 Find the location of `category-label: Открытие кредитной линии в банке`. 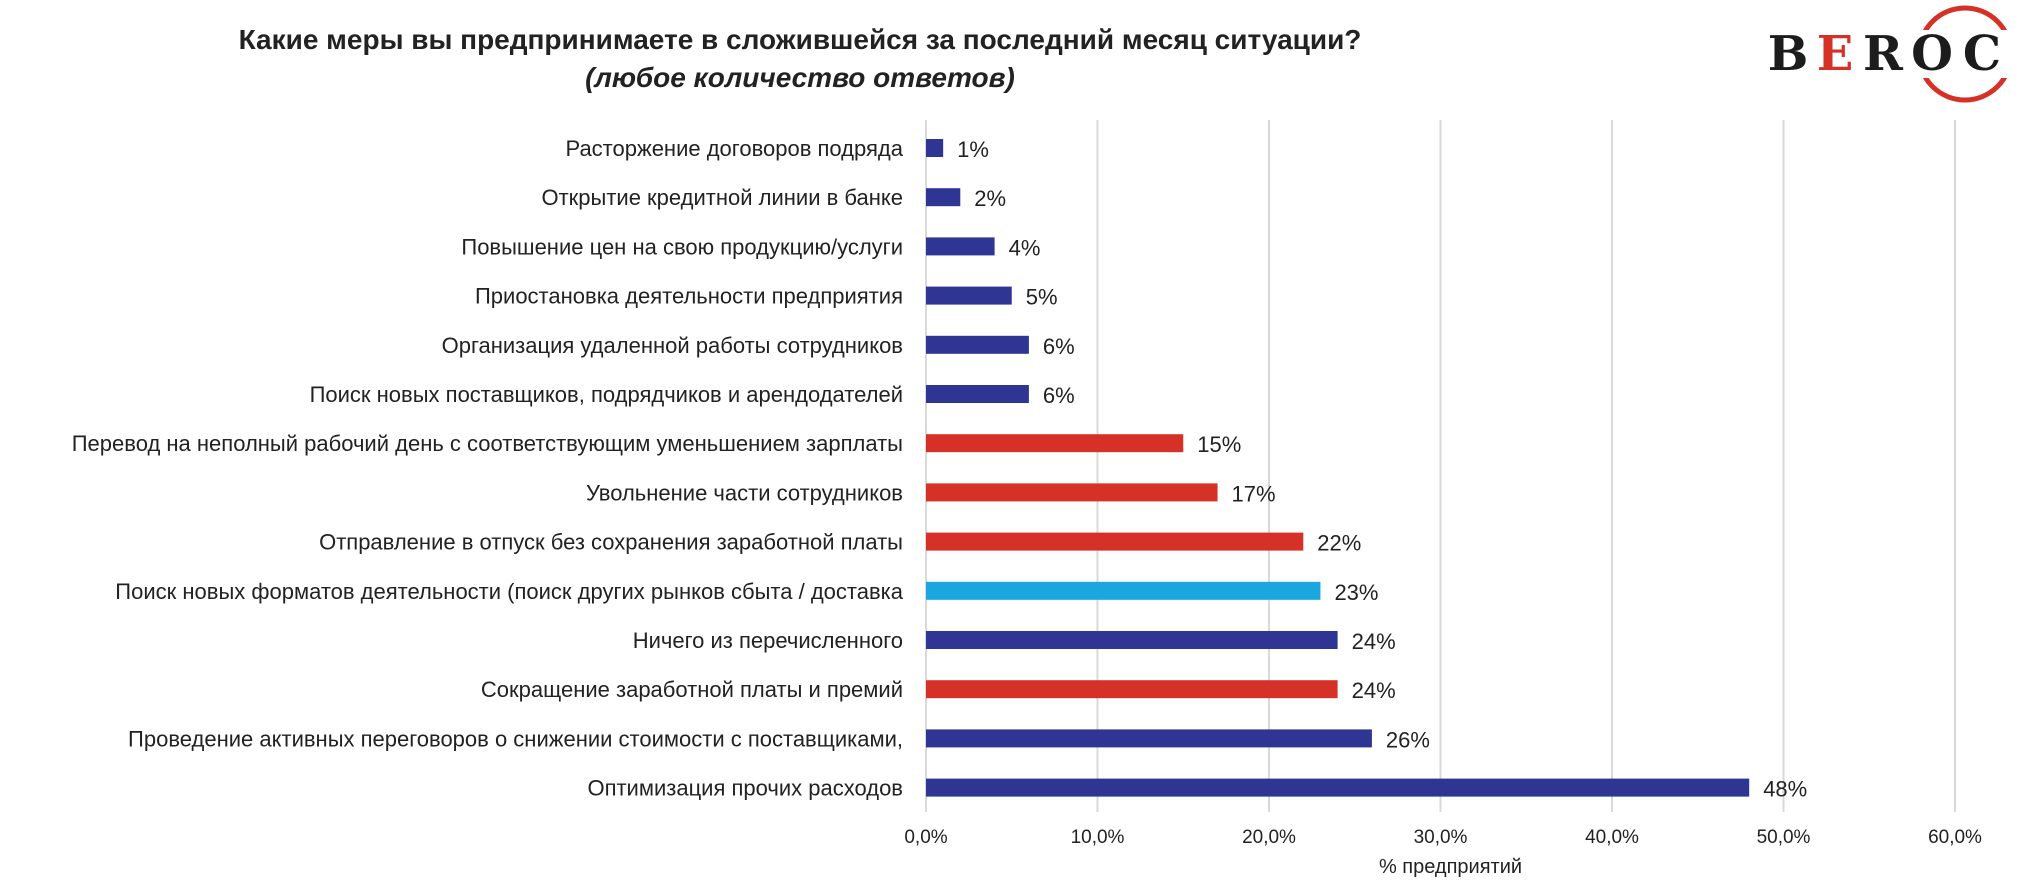

category-label: Открытие кредитной линии в банке is located at coordinates (722, 197).